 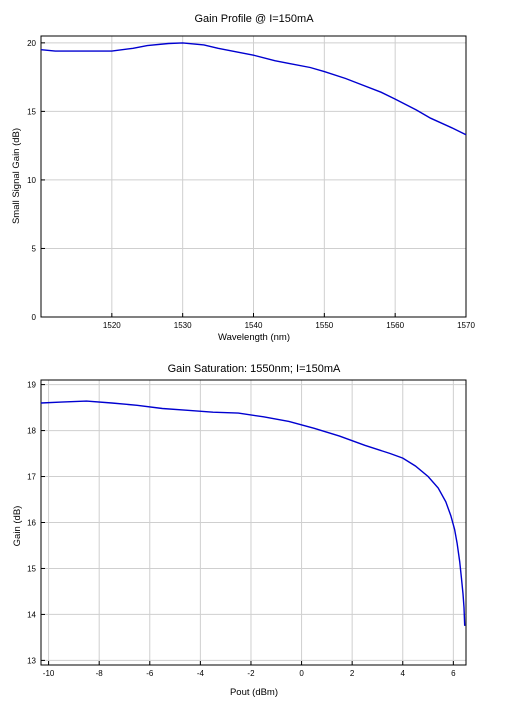 I want to click on x-tick-label: 2, so click(x=352, y=673).